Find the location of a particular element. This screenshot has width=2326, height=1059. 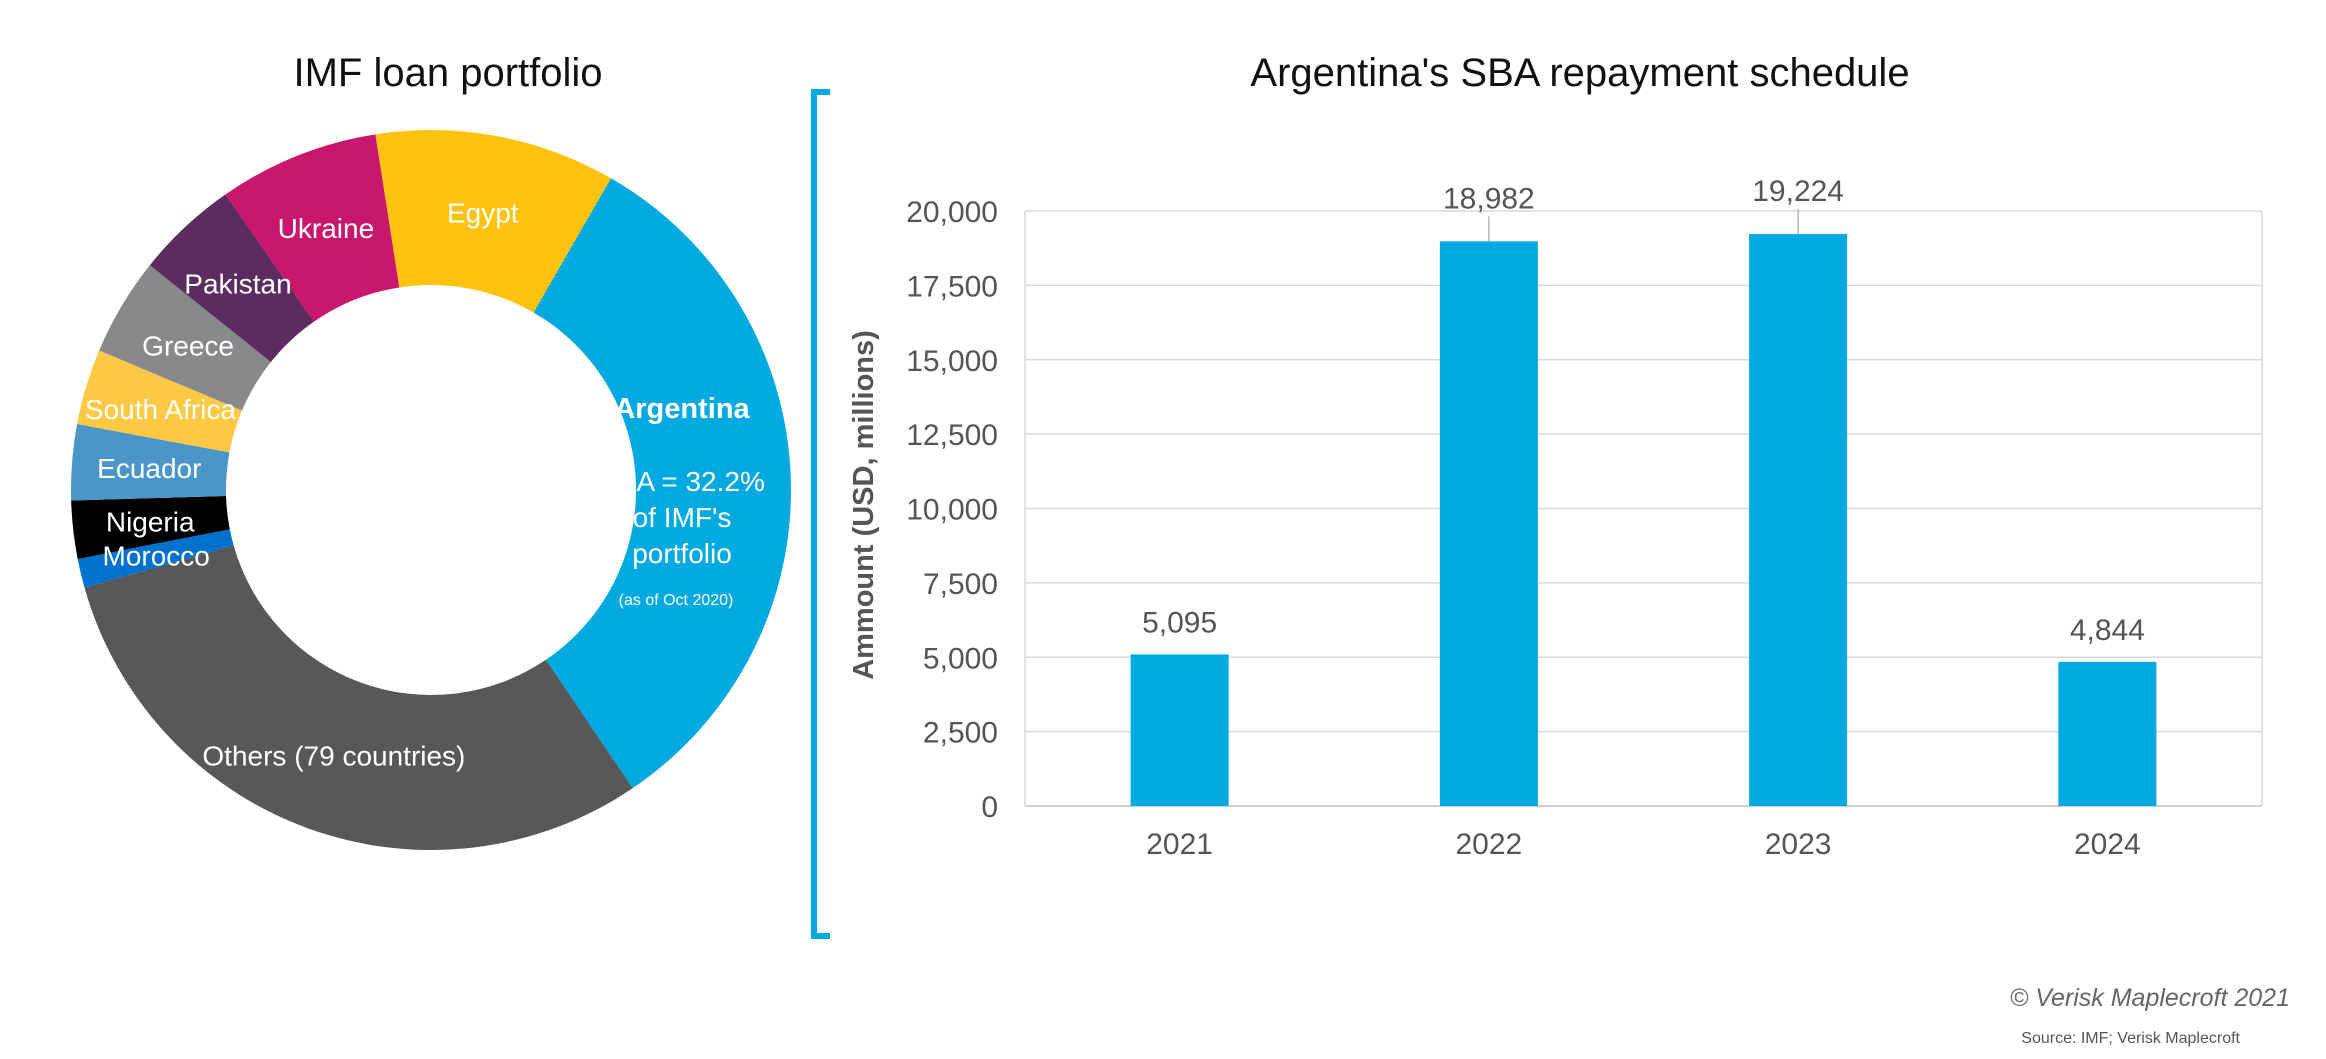

argentina-annotation-line-1: SBA = 32.2% is located at coordinates (682, 481).